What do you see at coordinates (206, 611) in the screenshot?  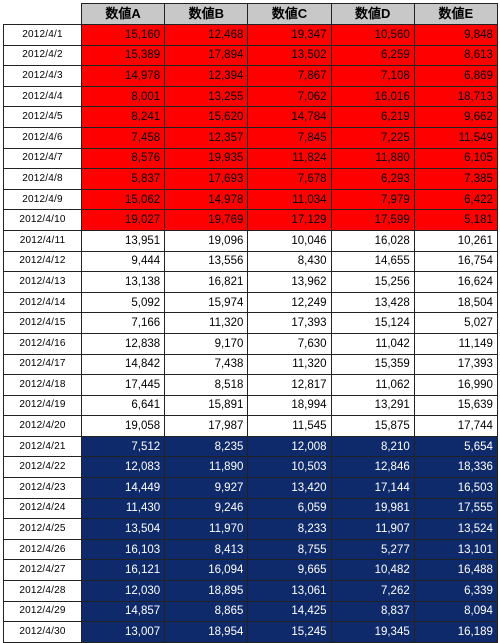 I see `value-cell-b: 8,865` at bounding box center [206, 611].